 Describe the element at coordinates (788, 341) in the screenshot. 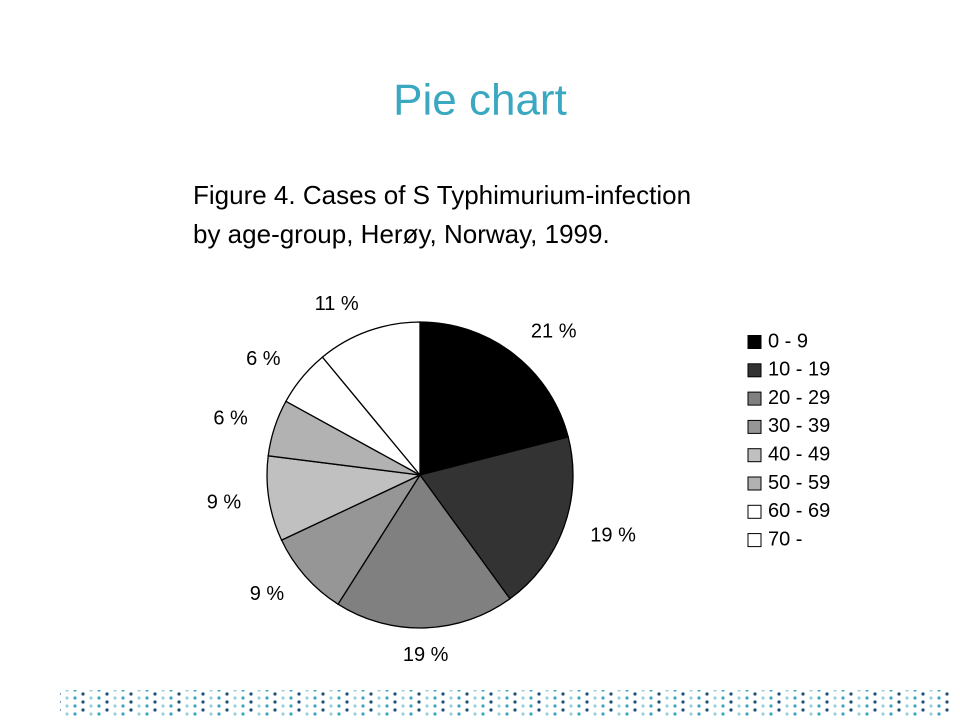

I see `legend-label: 0 - 9` at that location.